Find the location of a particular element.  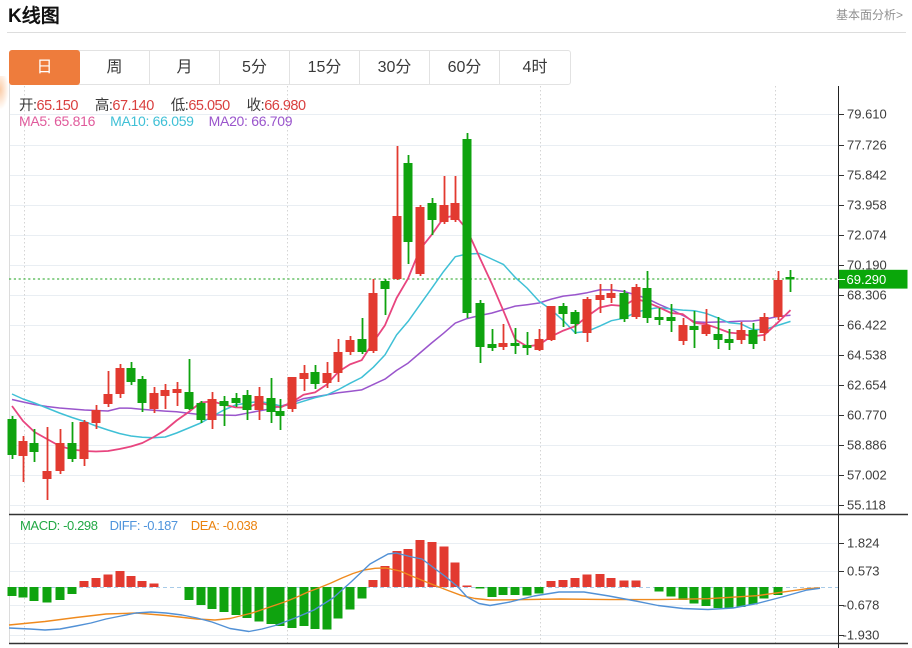

svg-text: 55.118 is located at coordinates (866, 505).